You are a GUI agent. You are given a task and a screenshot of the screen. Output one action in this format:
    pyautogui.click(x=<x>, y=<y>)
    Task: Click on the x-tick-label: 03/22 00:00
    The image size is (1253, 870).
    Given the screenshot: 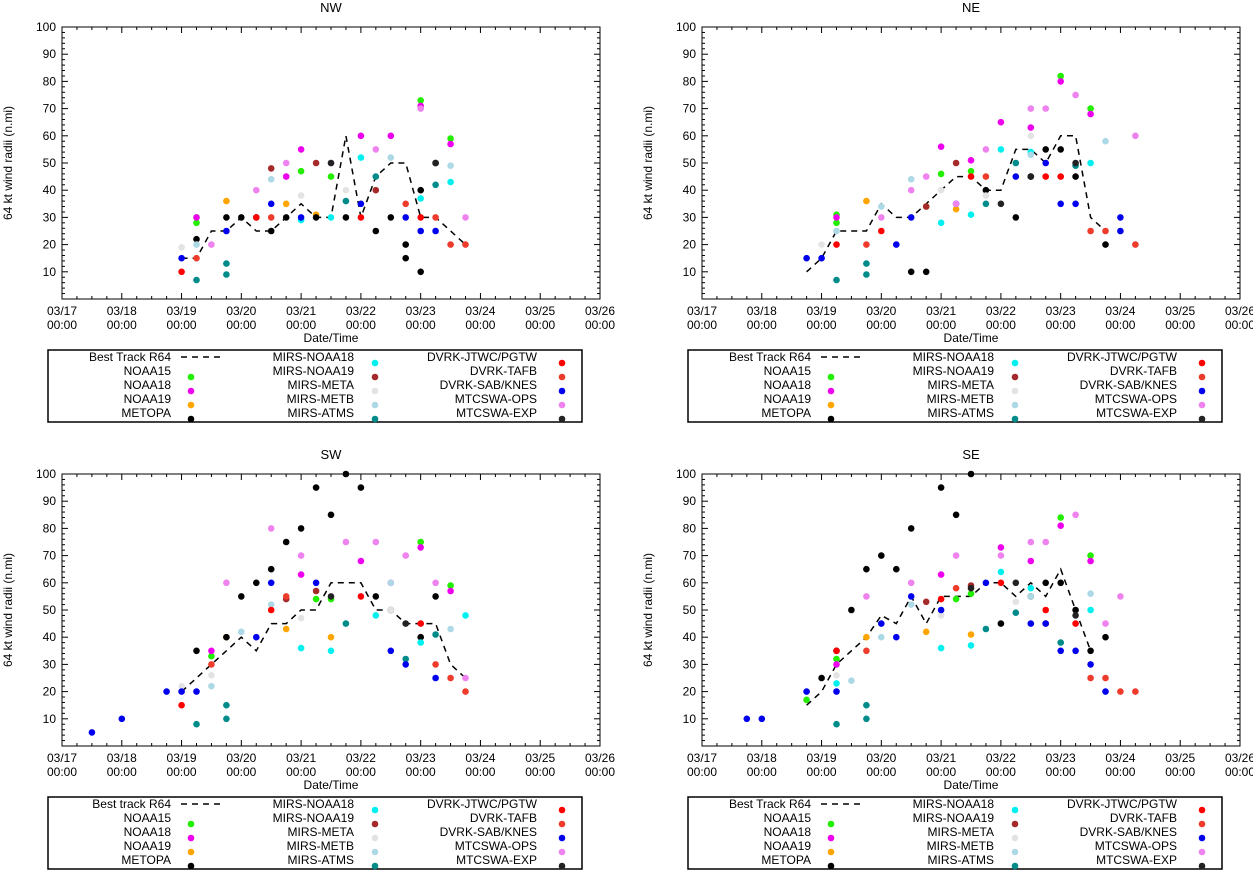 What is the action you would take?
    pyautogui.click(x=1001, y=318)
    